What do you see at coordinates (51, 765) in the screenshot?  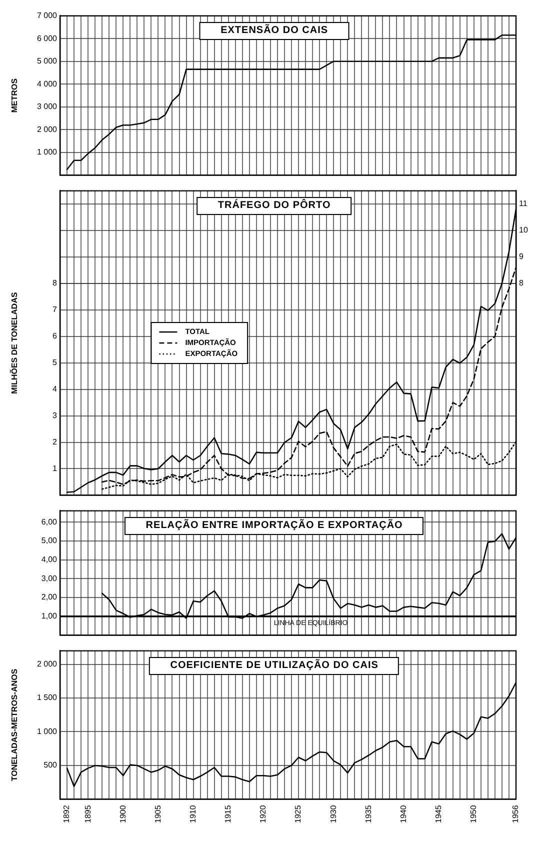 I see `y-tick-label: 500` at bounding box center [51, 765].